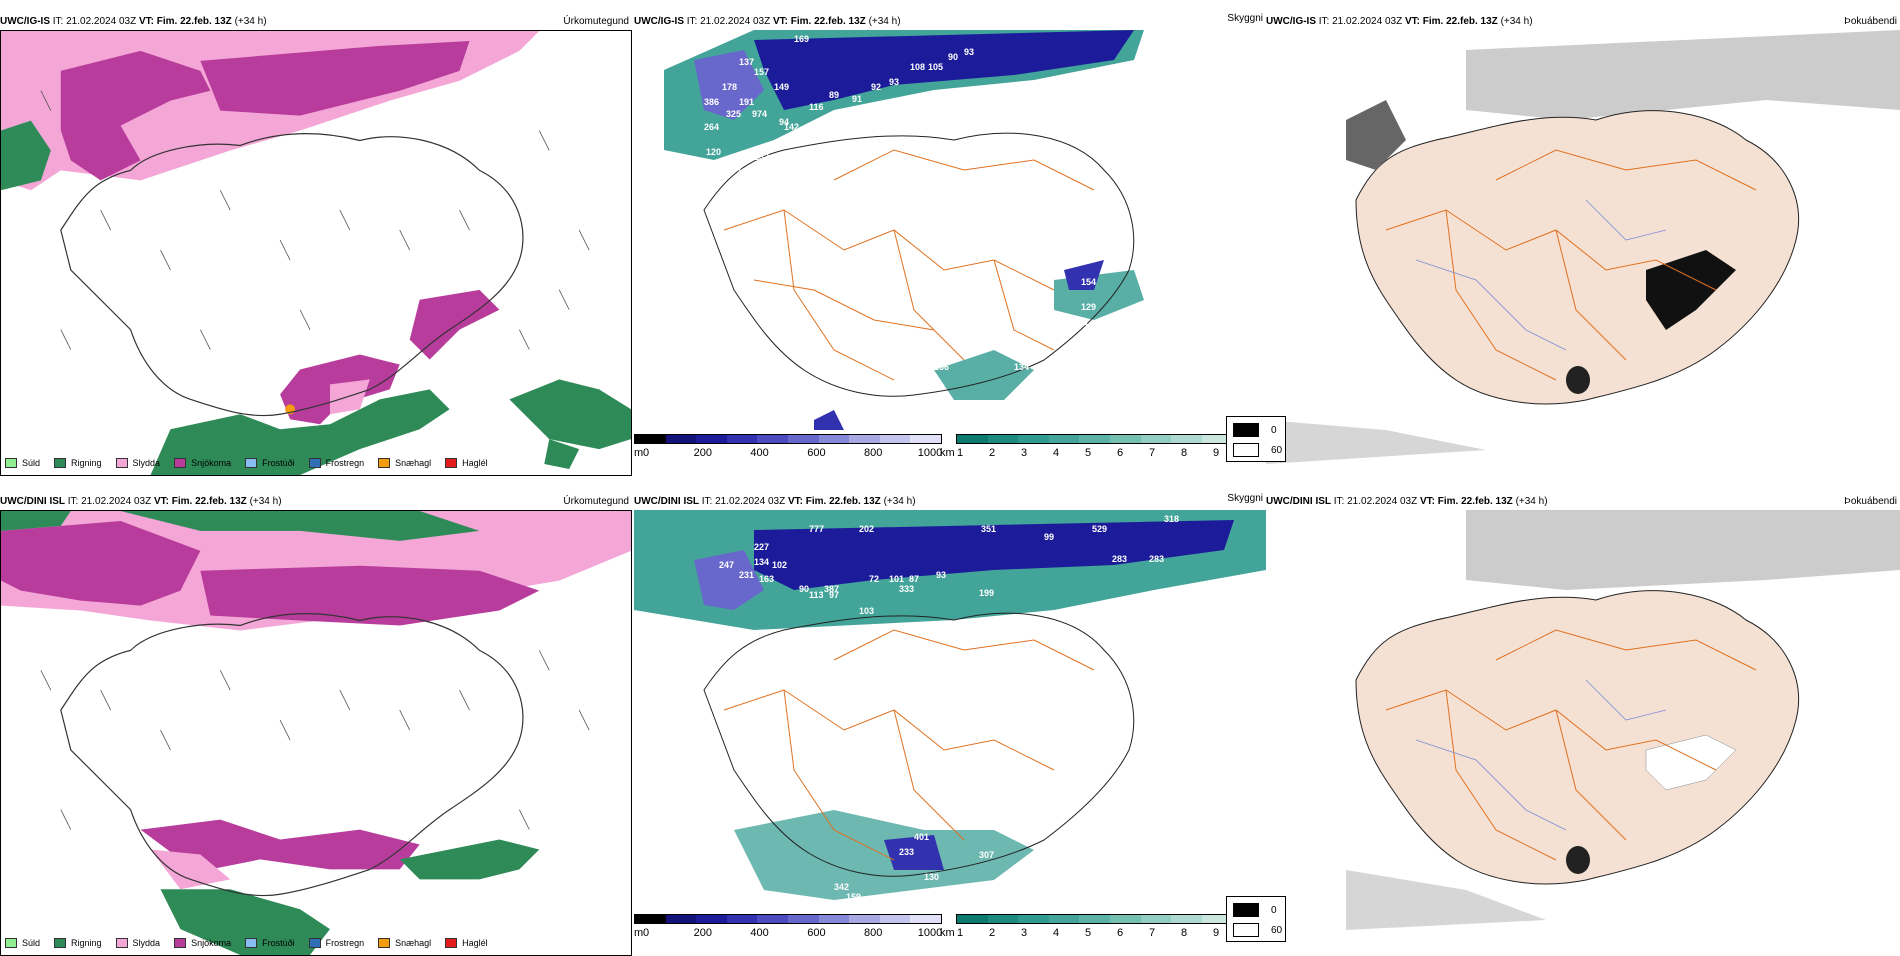 This screenshot has width=1900, height=956. What do you see at coordinates (834, 95) in the screenshot?
I see `cloud-base-label: 89` at bounding box center [834, 95].